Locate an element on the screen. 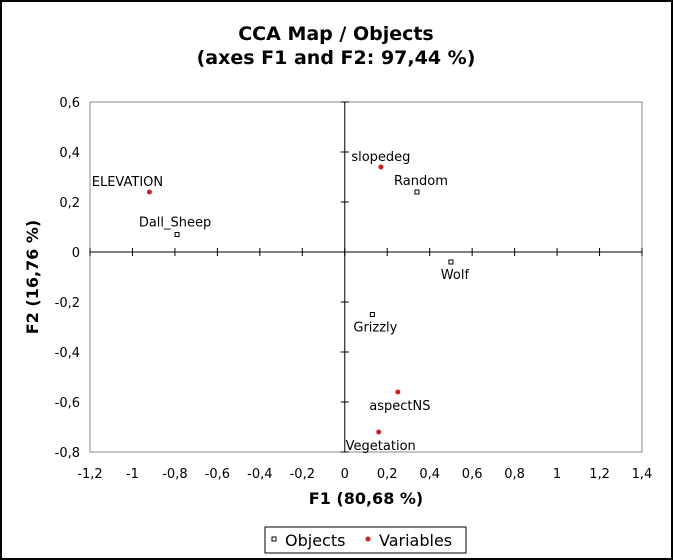 Image resolution: width=673 pixels, height=560 pixels. legend-variables-marker is located at coordinates (368, 539).